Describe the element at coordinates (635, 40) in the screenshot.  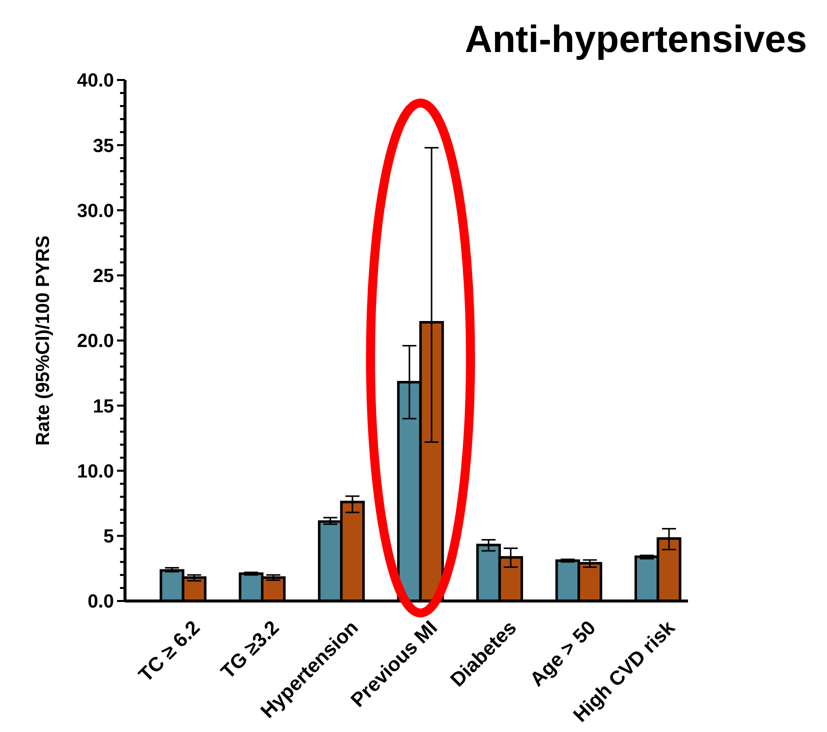
I see `chart-title: Anti-hypertensives` at that location.